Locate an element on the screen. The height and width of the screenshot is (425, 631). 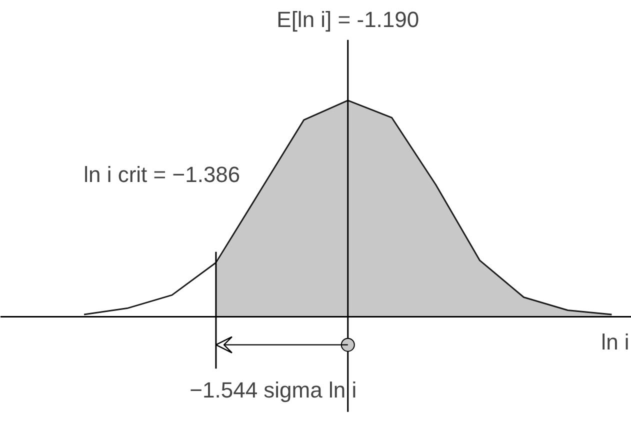
text: E[ln i] = -1.190 is located at coordinates (348, 19).